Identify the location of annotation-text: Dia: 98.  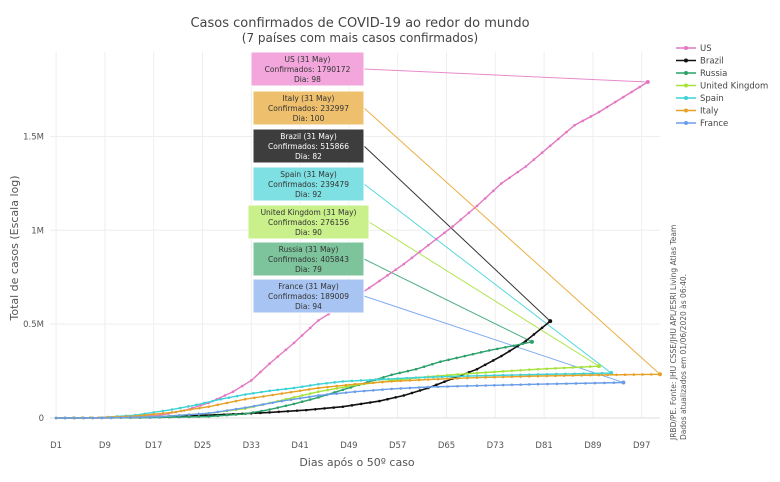
(307, 79).